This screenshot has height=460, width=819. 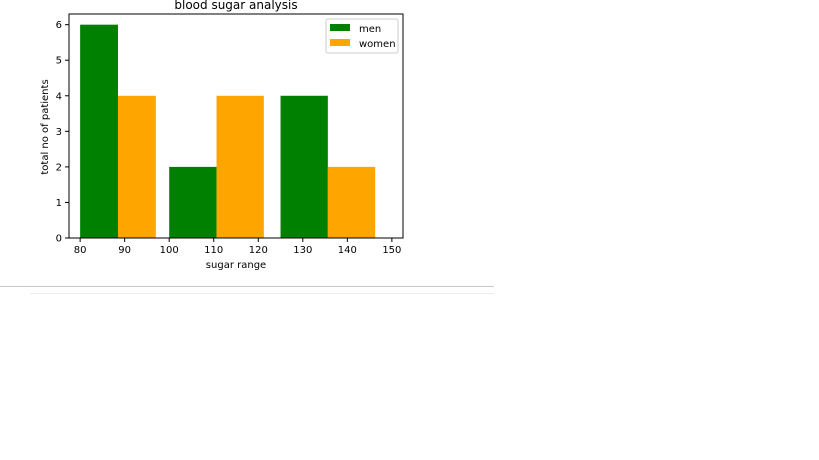 I want to click on x-tick-label: 130, so click(x=302, y=250).